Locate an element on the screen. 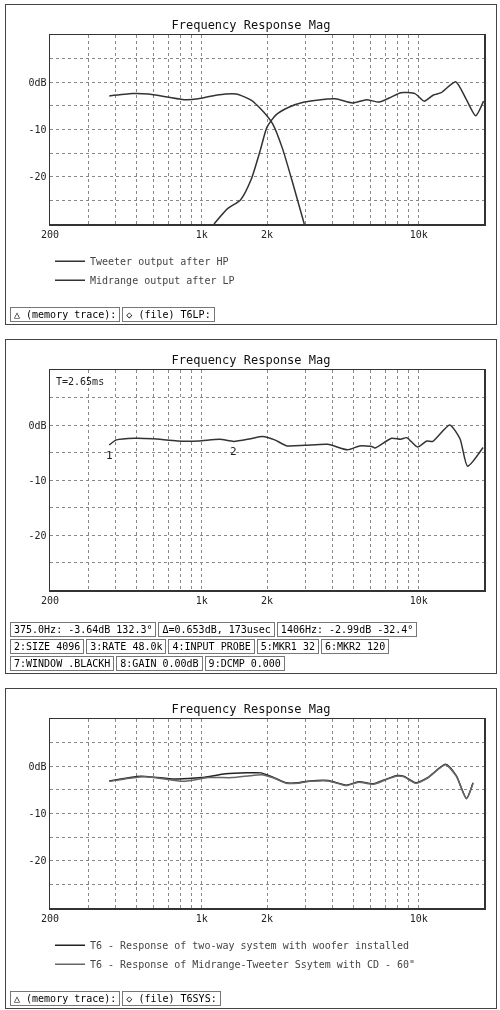 This screenshot has height=1010, width=500. text: T=2.65ms is located at coordinates (80, 381).